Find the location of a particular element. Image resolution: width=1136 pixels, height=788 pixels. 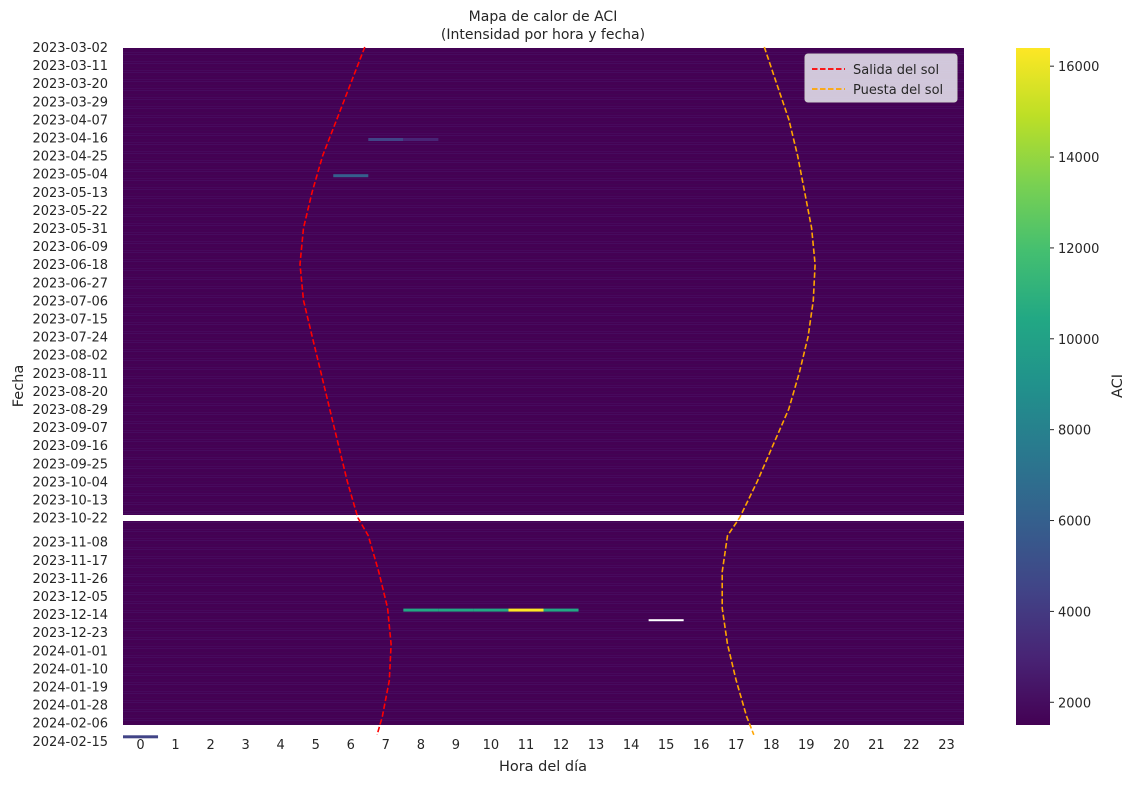

y-tick-label: 2024-02-06 is located at coordinates (70, 724).